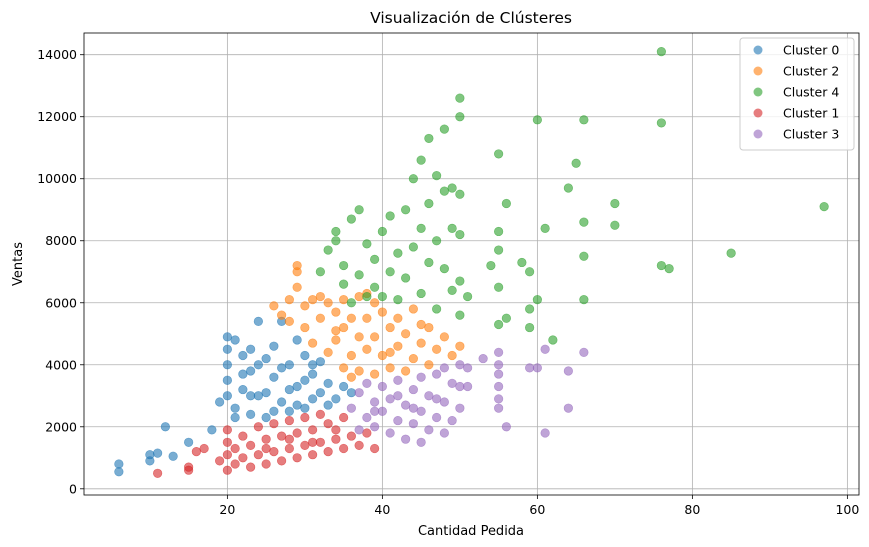 The height and width of the screenshot is (547, 869). Describe the element at coordinates (57, 178) in the screenshot. I see `y-tick-label: 10000` at that location.